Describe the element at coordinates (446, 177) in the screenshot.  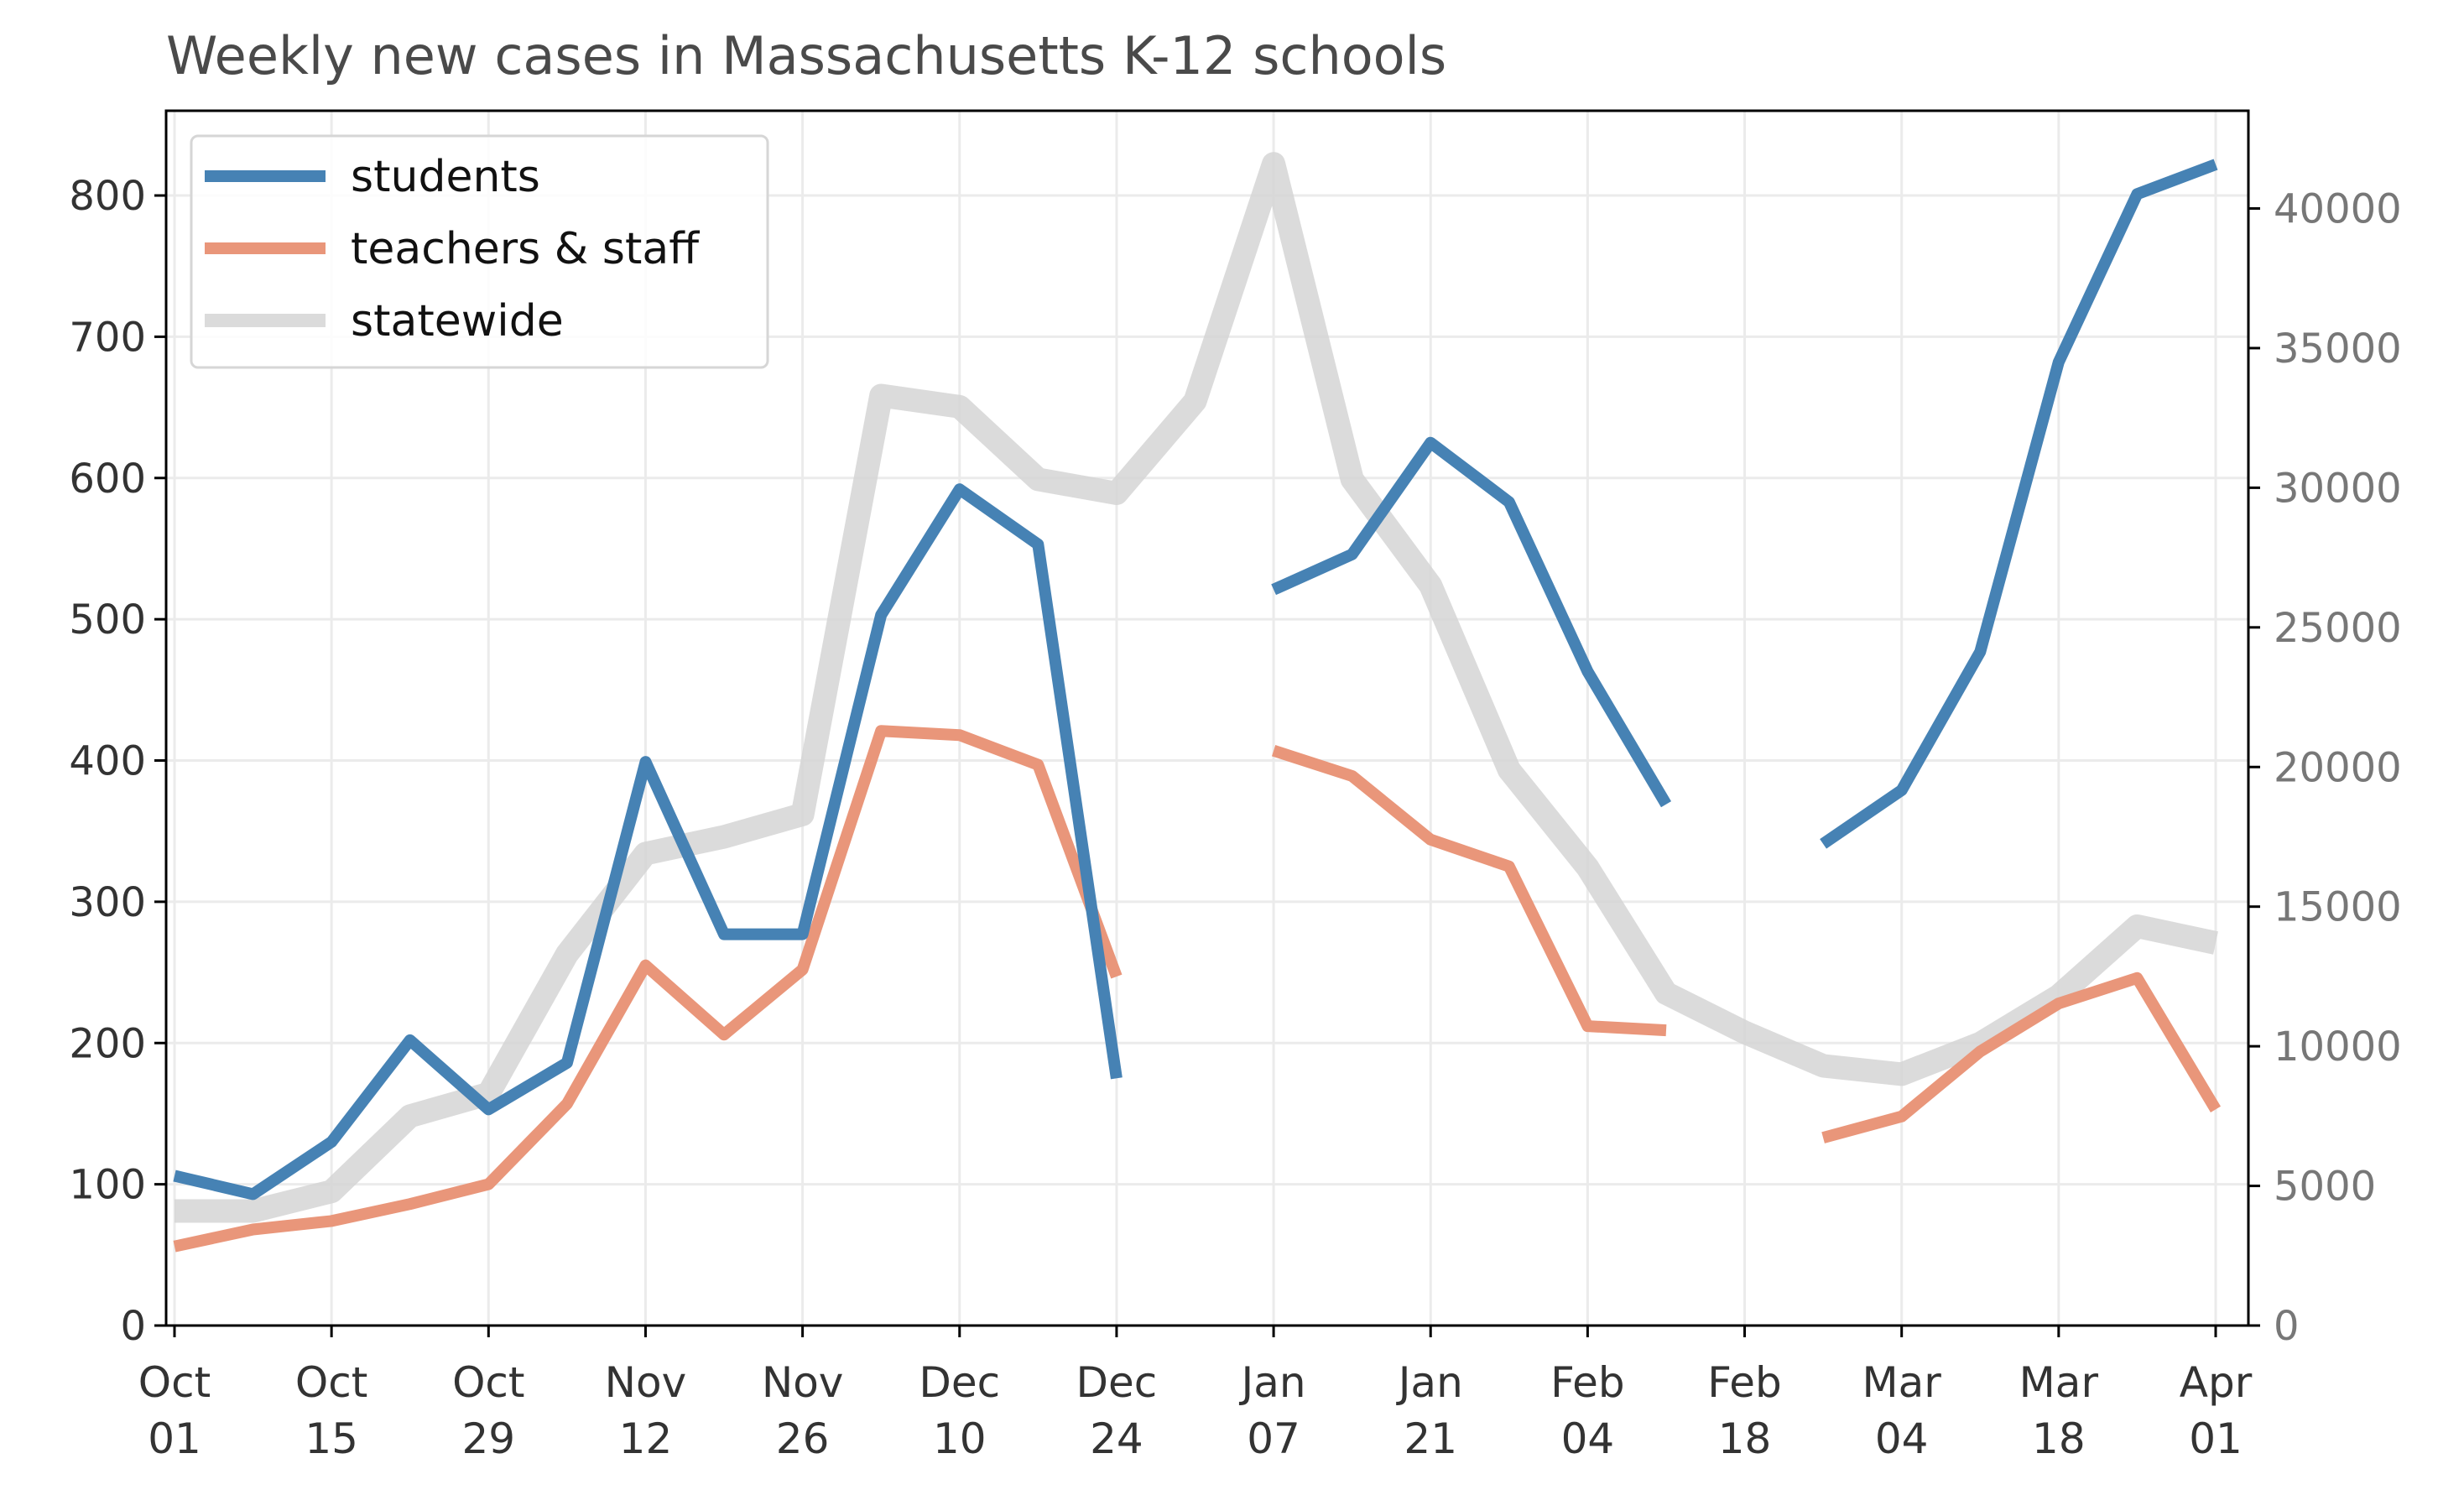
I see `legend-label: students` at that location.